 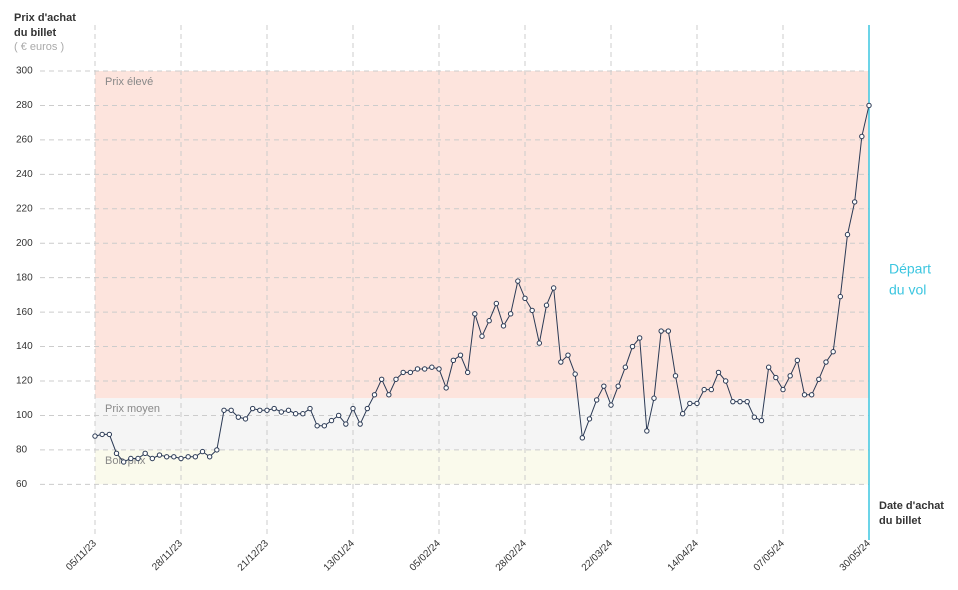 What do you see at coordinates (24, 71) in the screenshot?
I see `y-tick-label: 300` at bounding box center [24, 71].